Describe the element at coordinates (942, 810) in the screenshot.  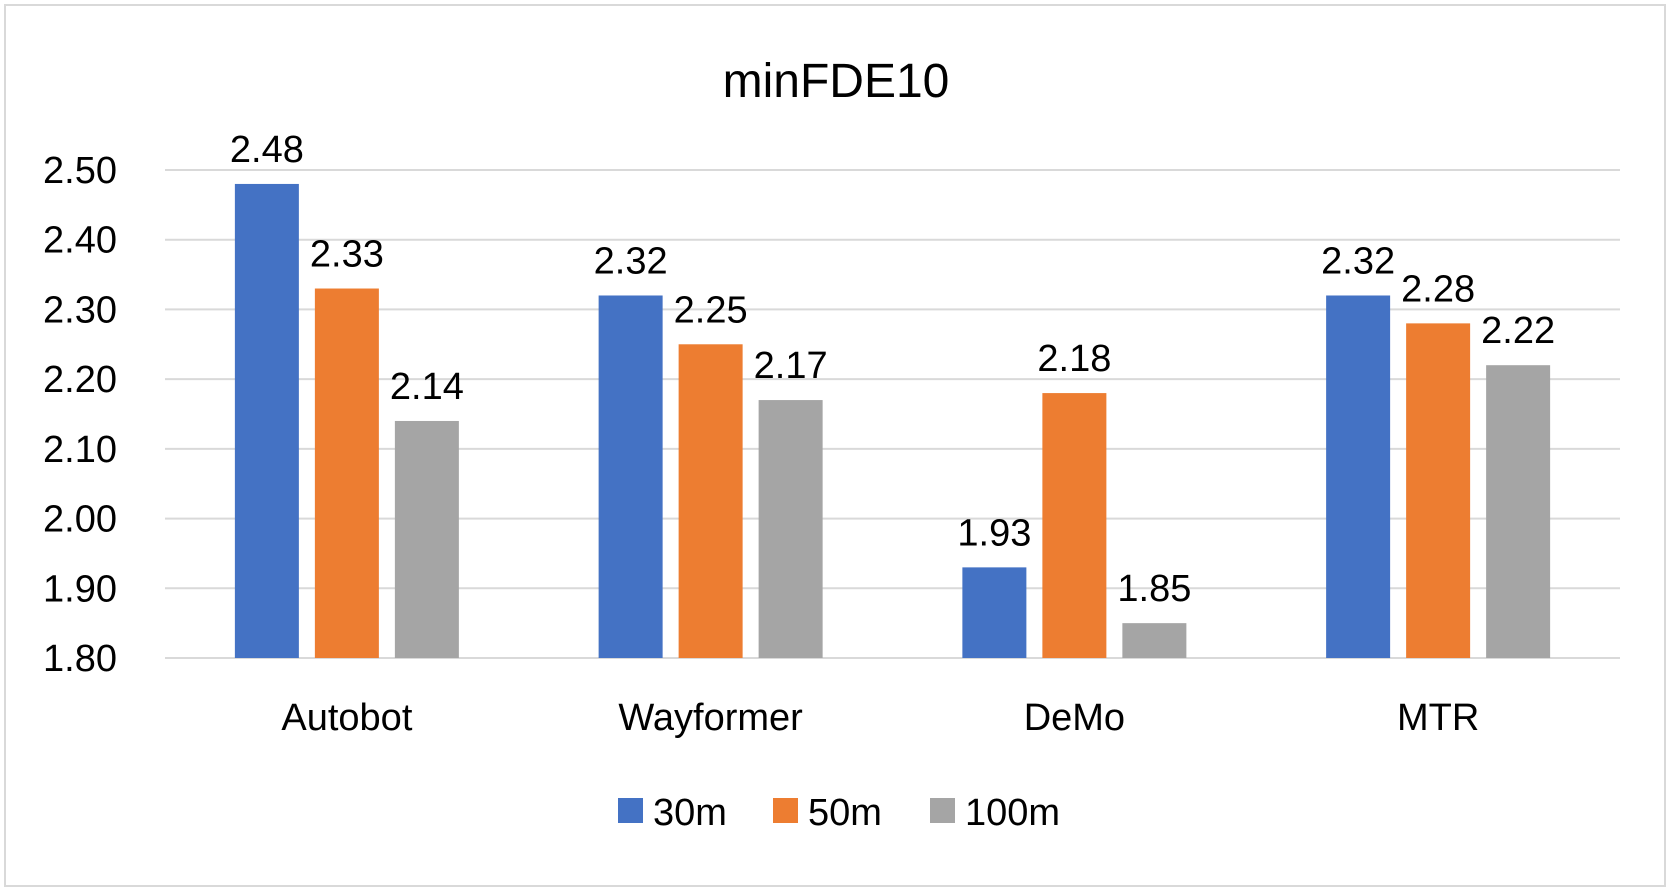
I see `legend-swatch-100m` at that location.